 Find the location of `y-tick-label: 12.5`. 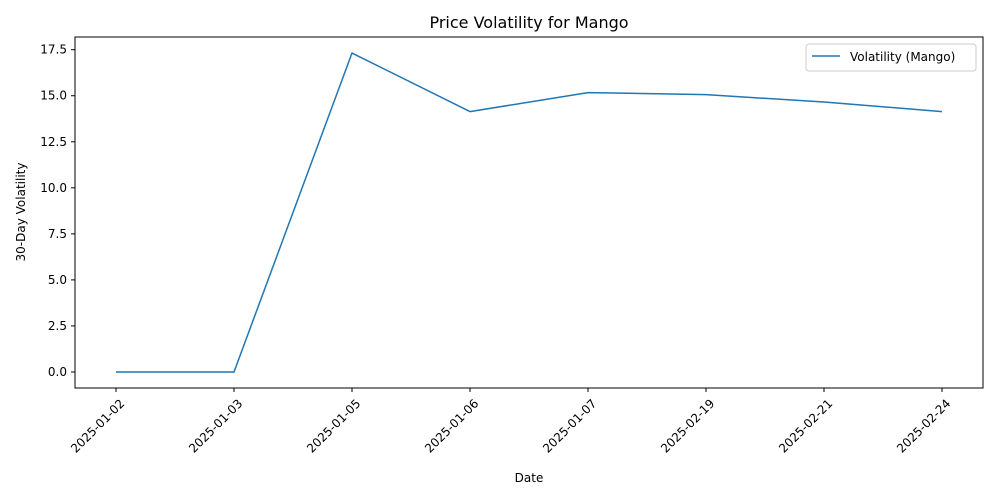

y-tick-label: 12.5 is located at coordinates (53, 142).